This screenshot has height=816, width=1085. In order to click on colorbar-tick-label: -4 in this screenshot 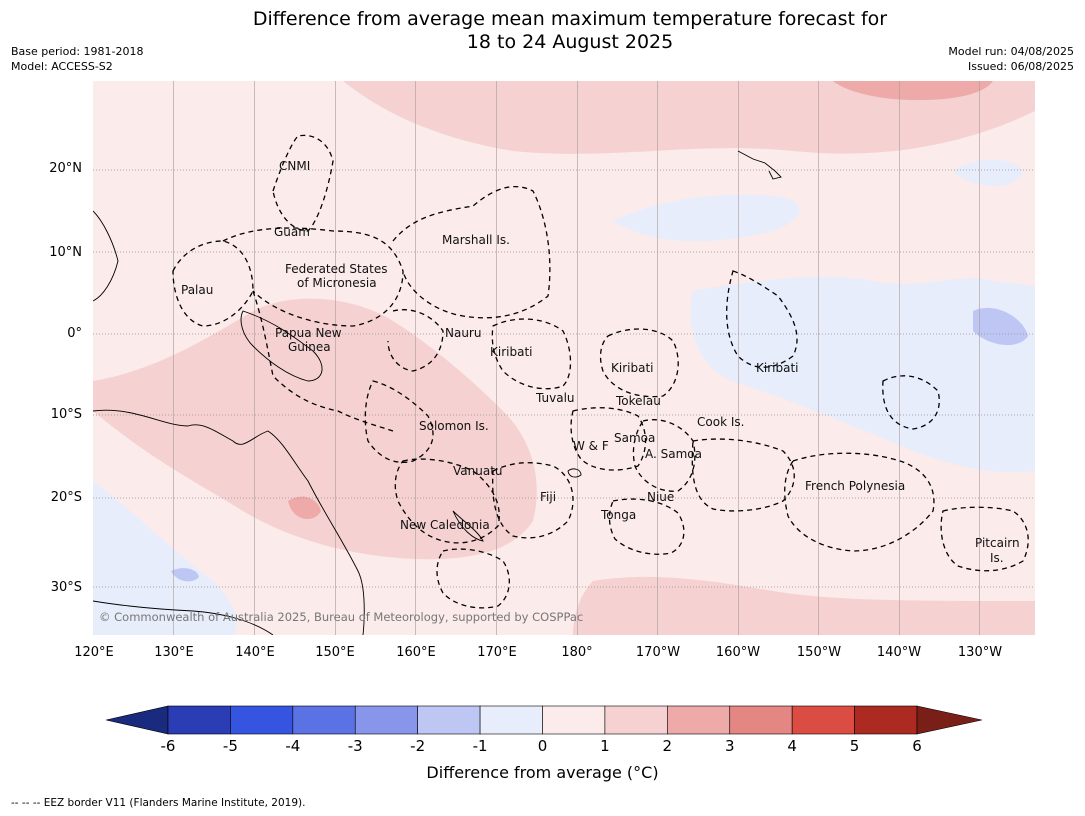, I will do `click(293, 746)`.